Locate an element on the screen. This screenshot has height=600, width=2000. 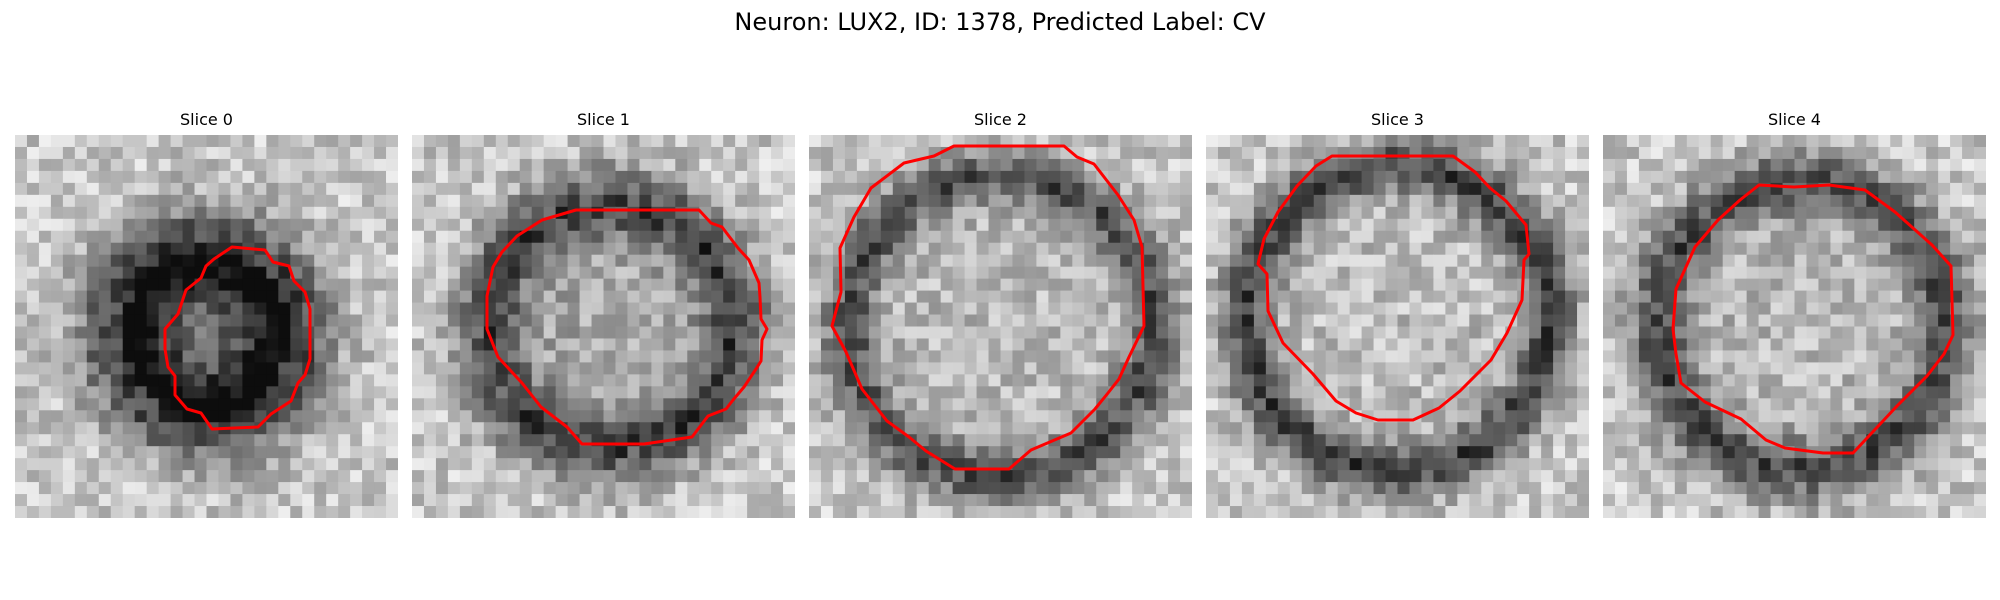
slice-title-4: Slice 4 is located at coordinates (1794, 120).